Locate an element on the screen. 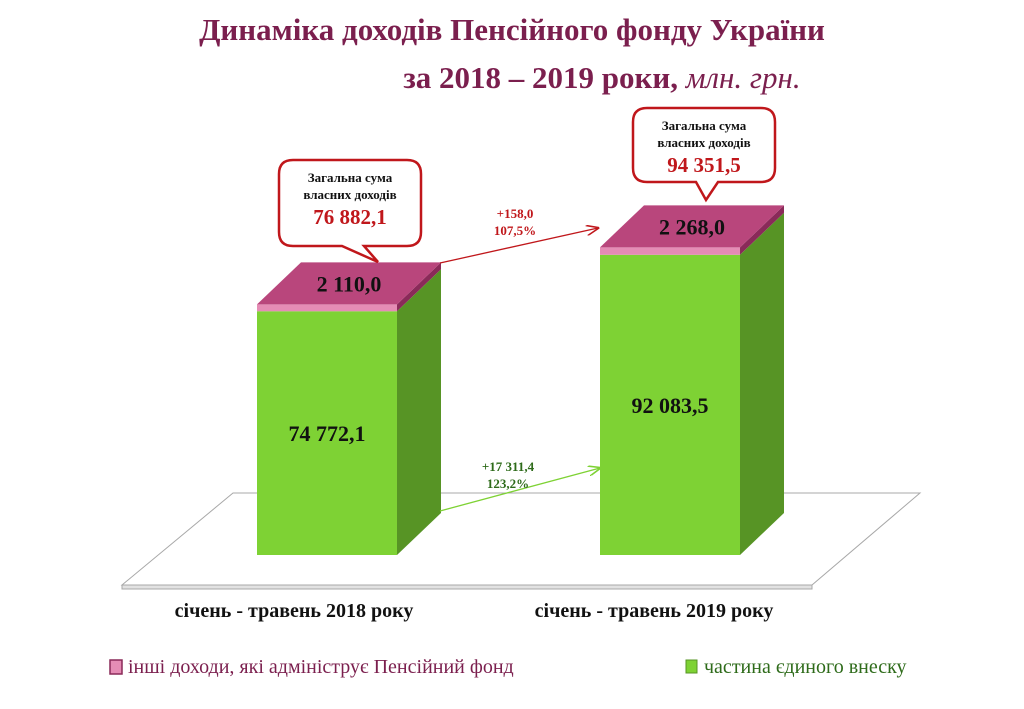 The image size is (1024, 709). chart-floor-edge is located at coordinates (467, 587).